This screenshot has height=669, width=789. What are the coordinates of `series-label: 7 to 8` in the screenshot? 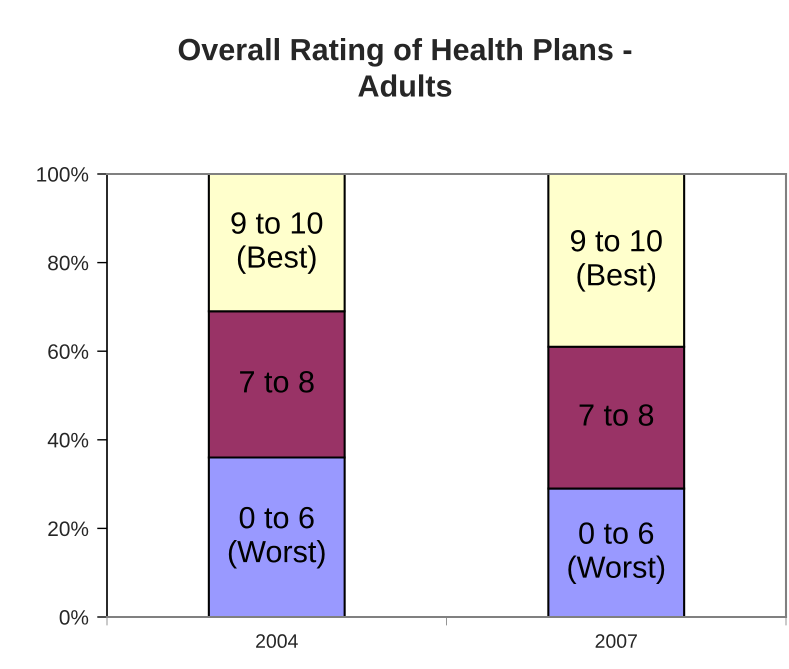 It's located at (277, 381).